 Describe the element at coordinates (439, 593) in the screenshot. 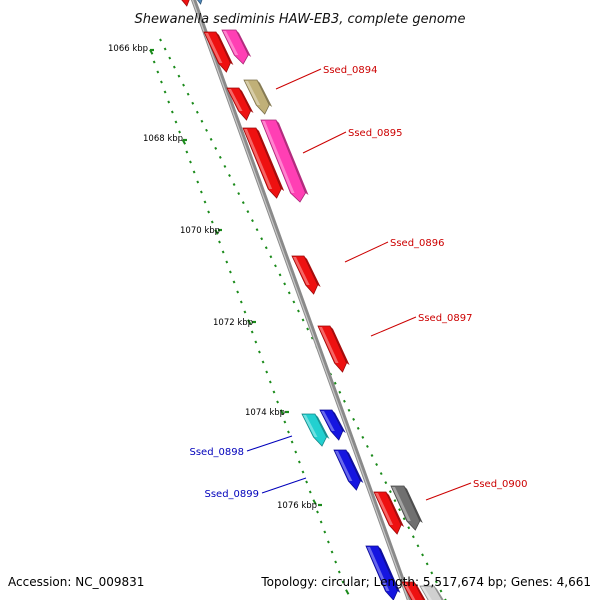

I see `gene-arrow-lightgray-bottom-side` at that location.